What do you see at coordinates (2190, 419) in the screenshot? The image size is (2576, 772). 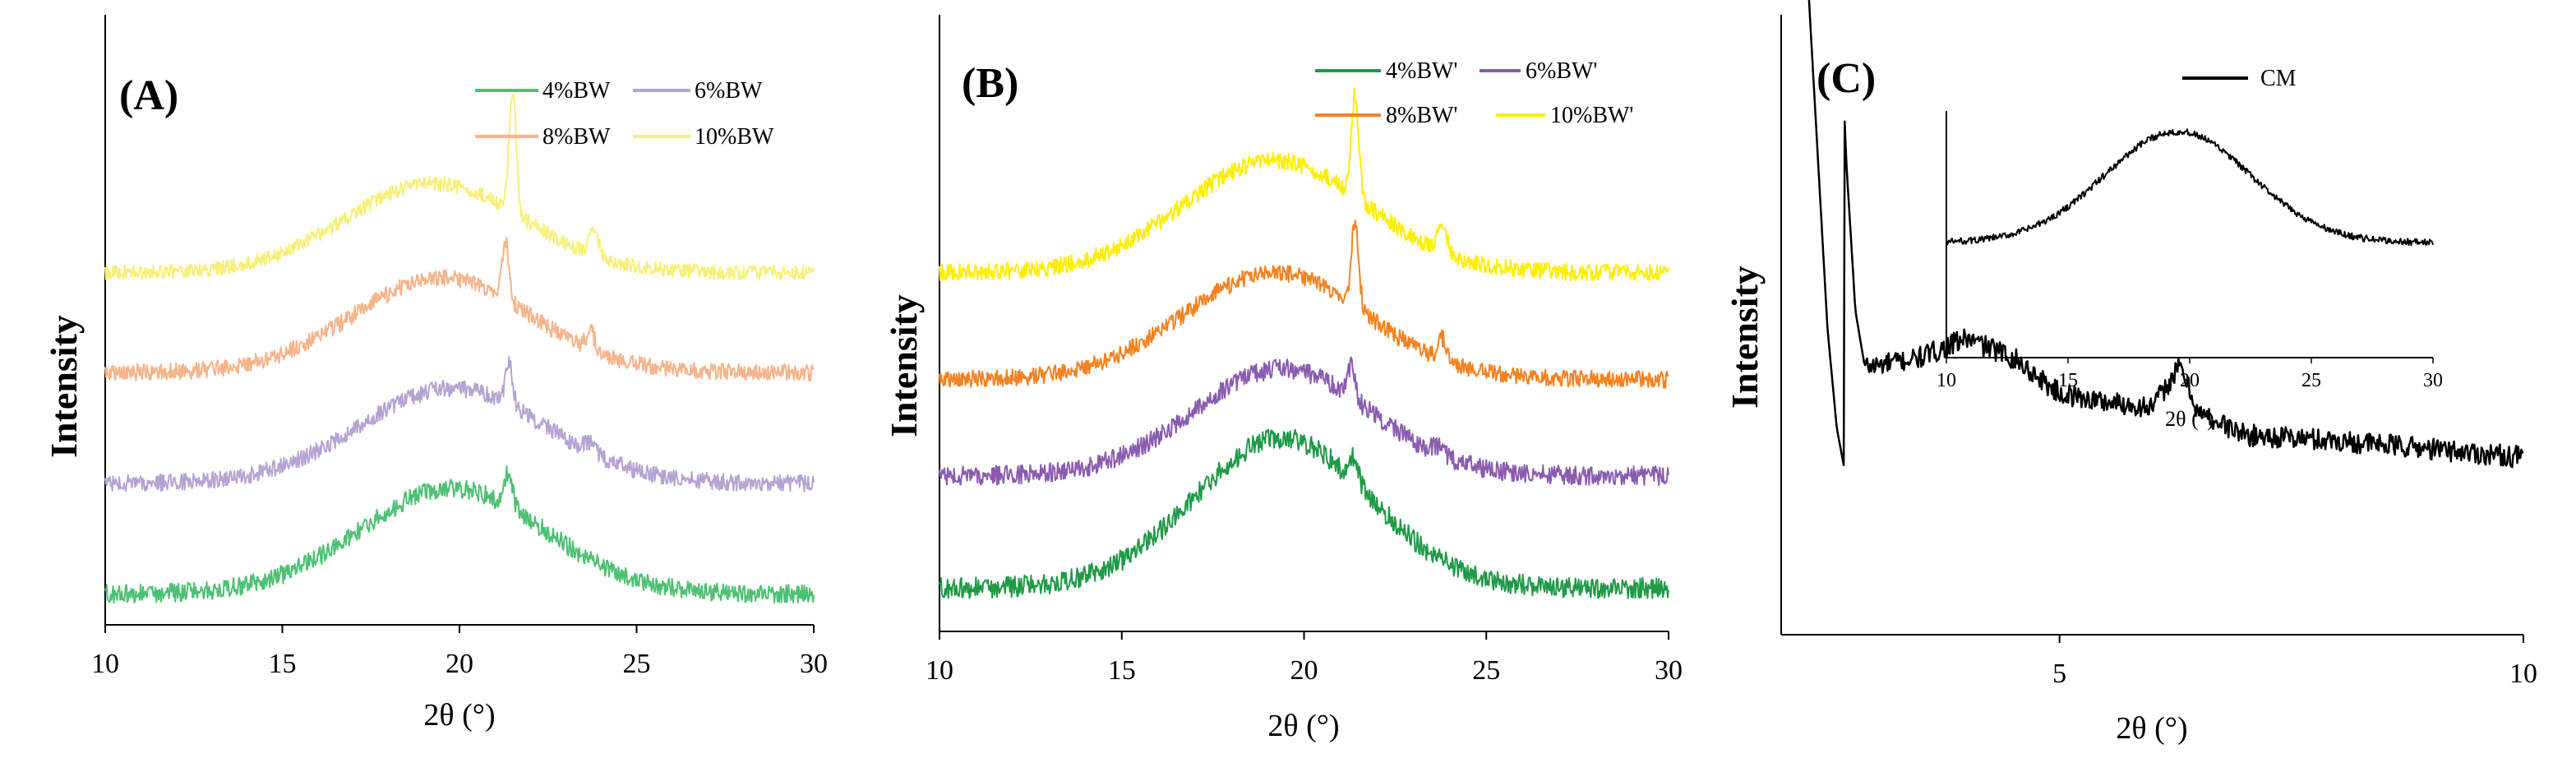 I see `inset-x-title: 2θ (°)` at bounding box center [2190, 419].